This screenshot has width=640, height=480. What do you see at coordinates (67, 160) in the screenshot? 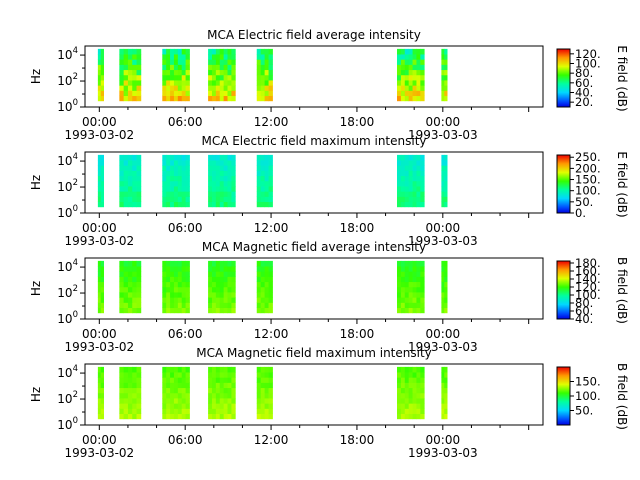
I see `y-tick-label: 104` at bounding box center [67, 160].